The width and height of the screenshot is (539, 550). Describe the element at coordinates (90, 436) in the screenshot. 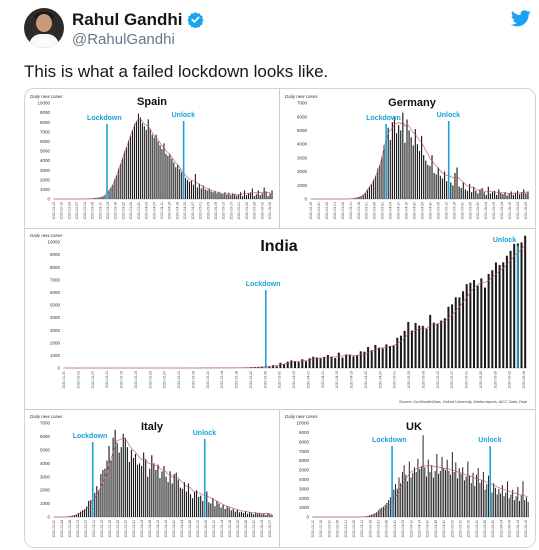

I see `lockdown-label: Lockdown` at that location.